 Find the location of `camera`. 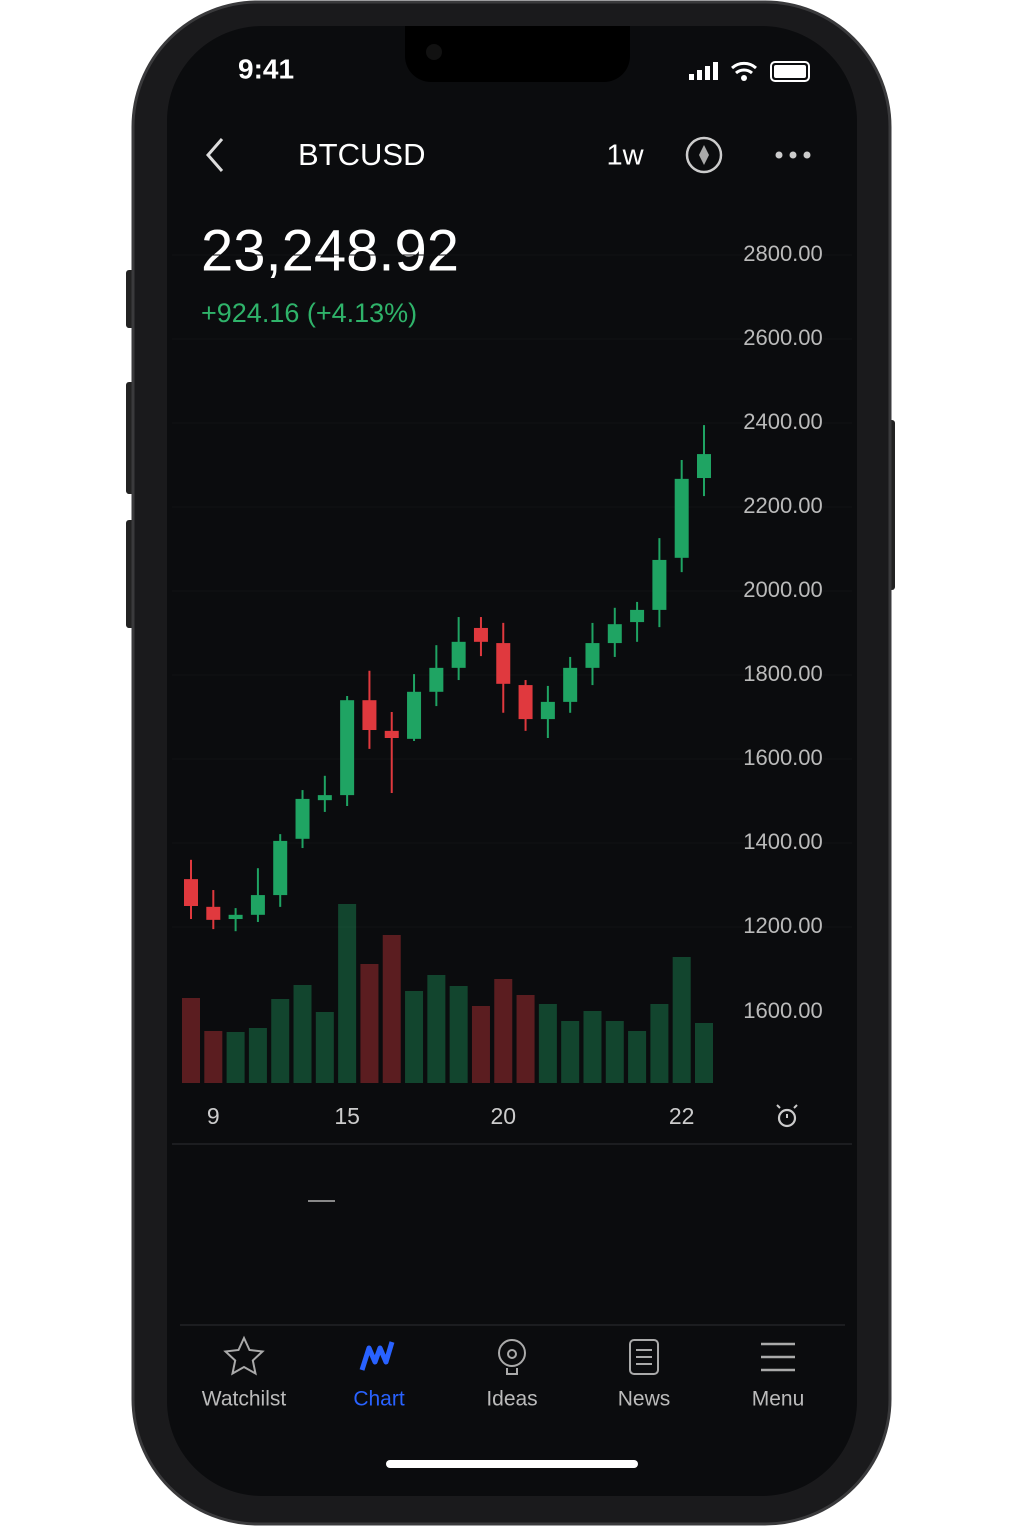

camera is located at coordinates (434, 52).